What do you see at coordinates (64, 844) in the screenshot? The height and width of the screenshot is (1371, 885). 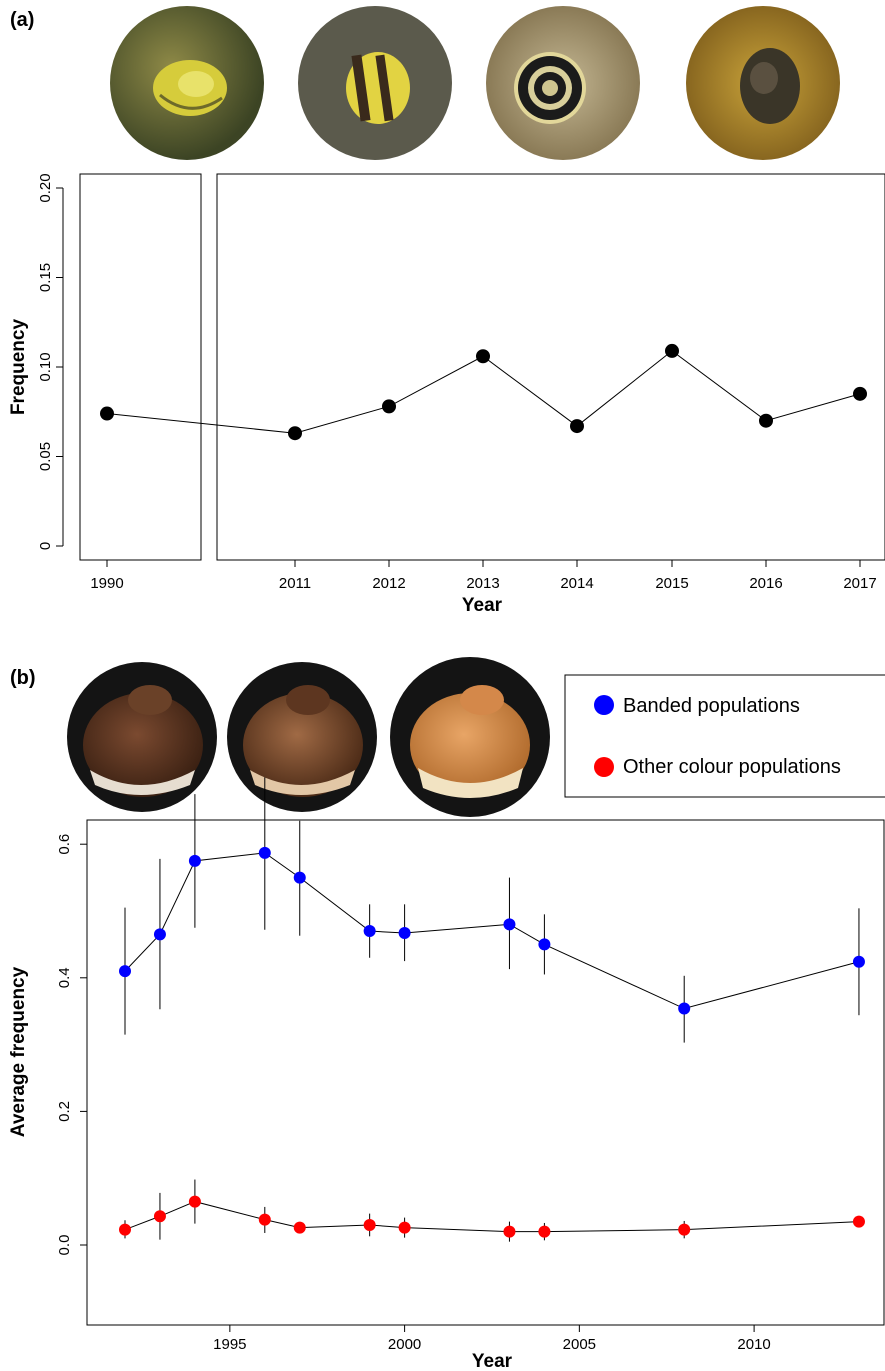 I see `y-tick-label: 0.6` at bounding box center [64, 844].